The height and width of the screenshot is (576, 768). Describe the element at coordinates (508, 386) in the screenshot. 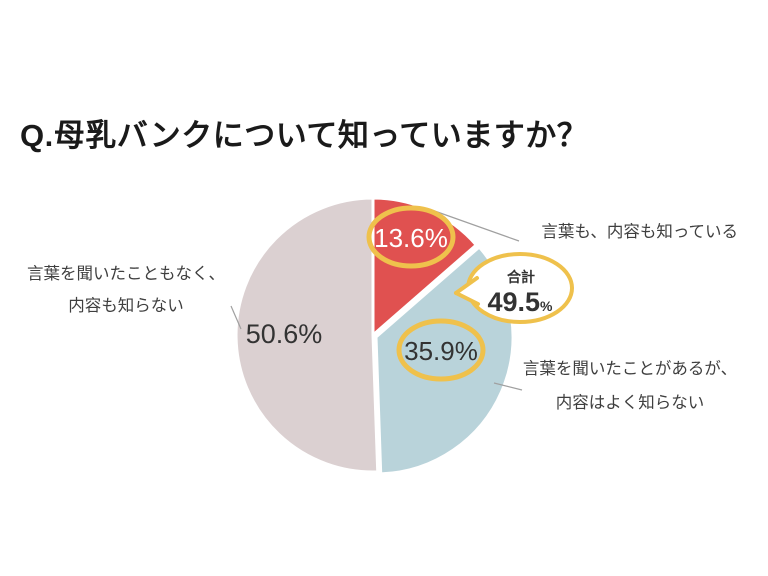

I see `leader-line-heard-only` at that location.